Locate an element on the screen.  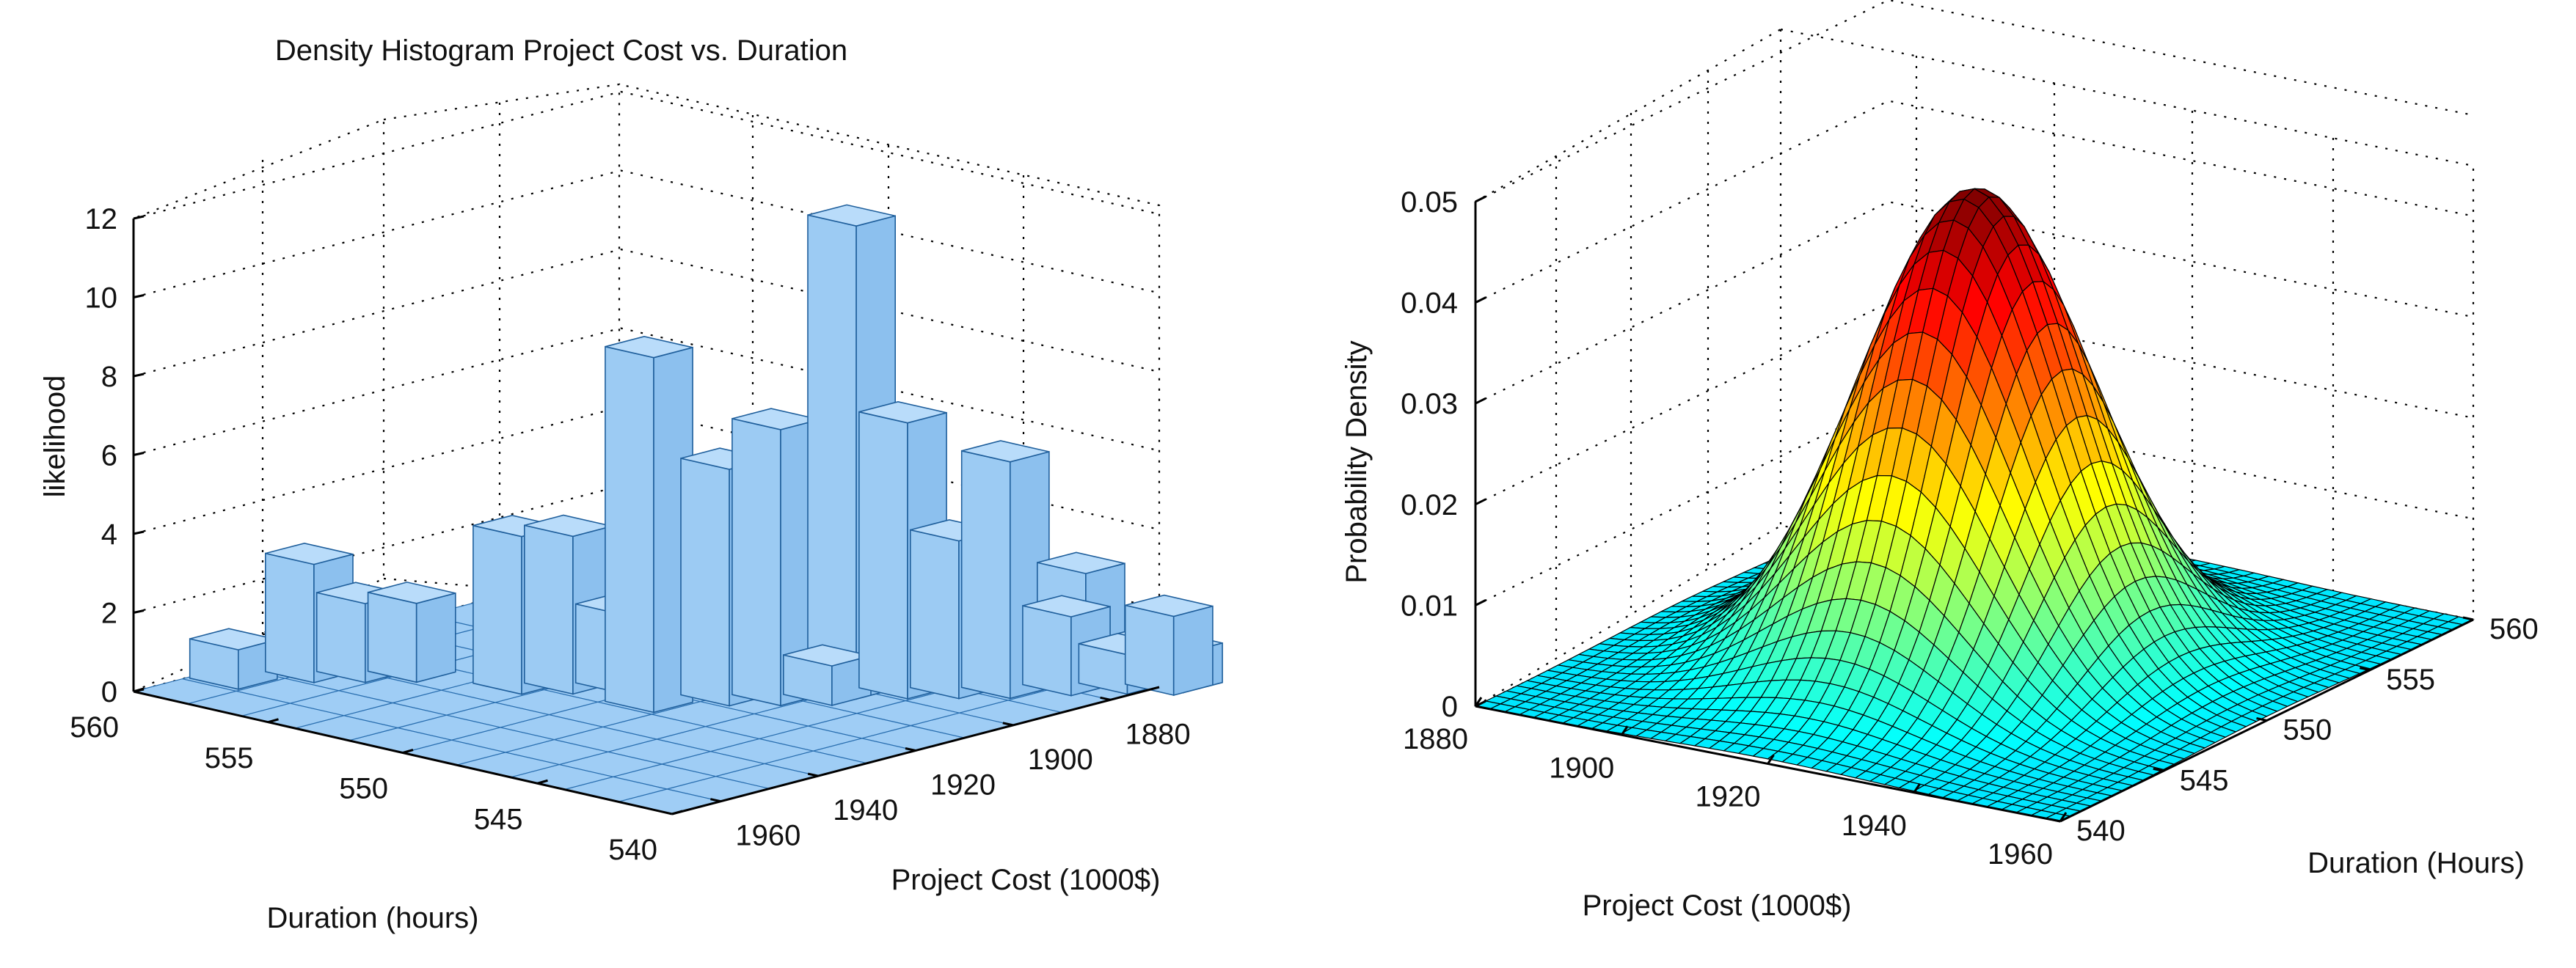
z-tick-label: 0.02 is located at coordinates (1430, 505).